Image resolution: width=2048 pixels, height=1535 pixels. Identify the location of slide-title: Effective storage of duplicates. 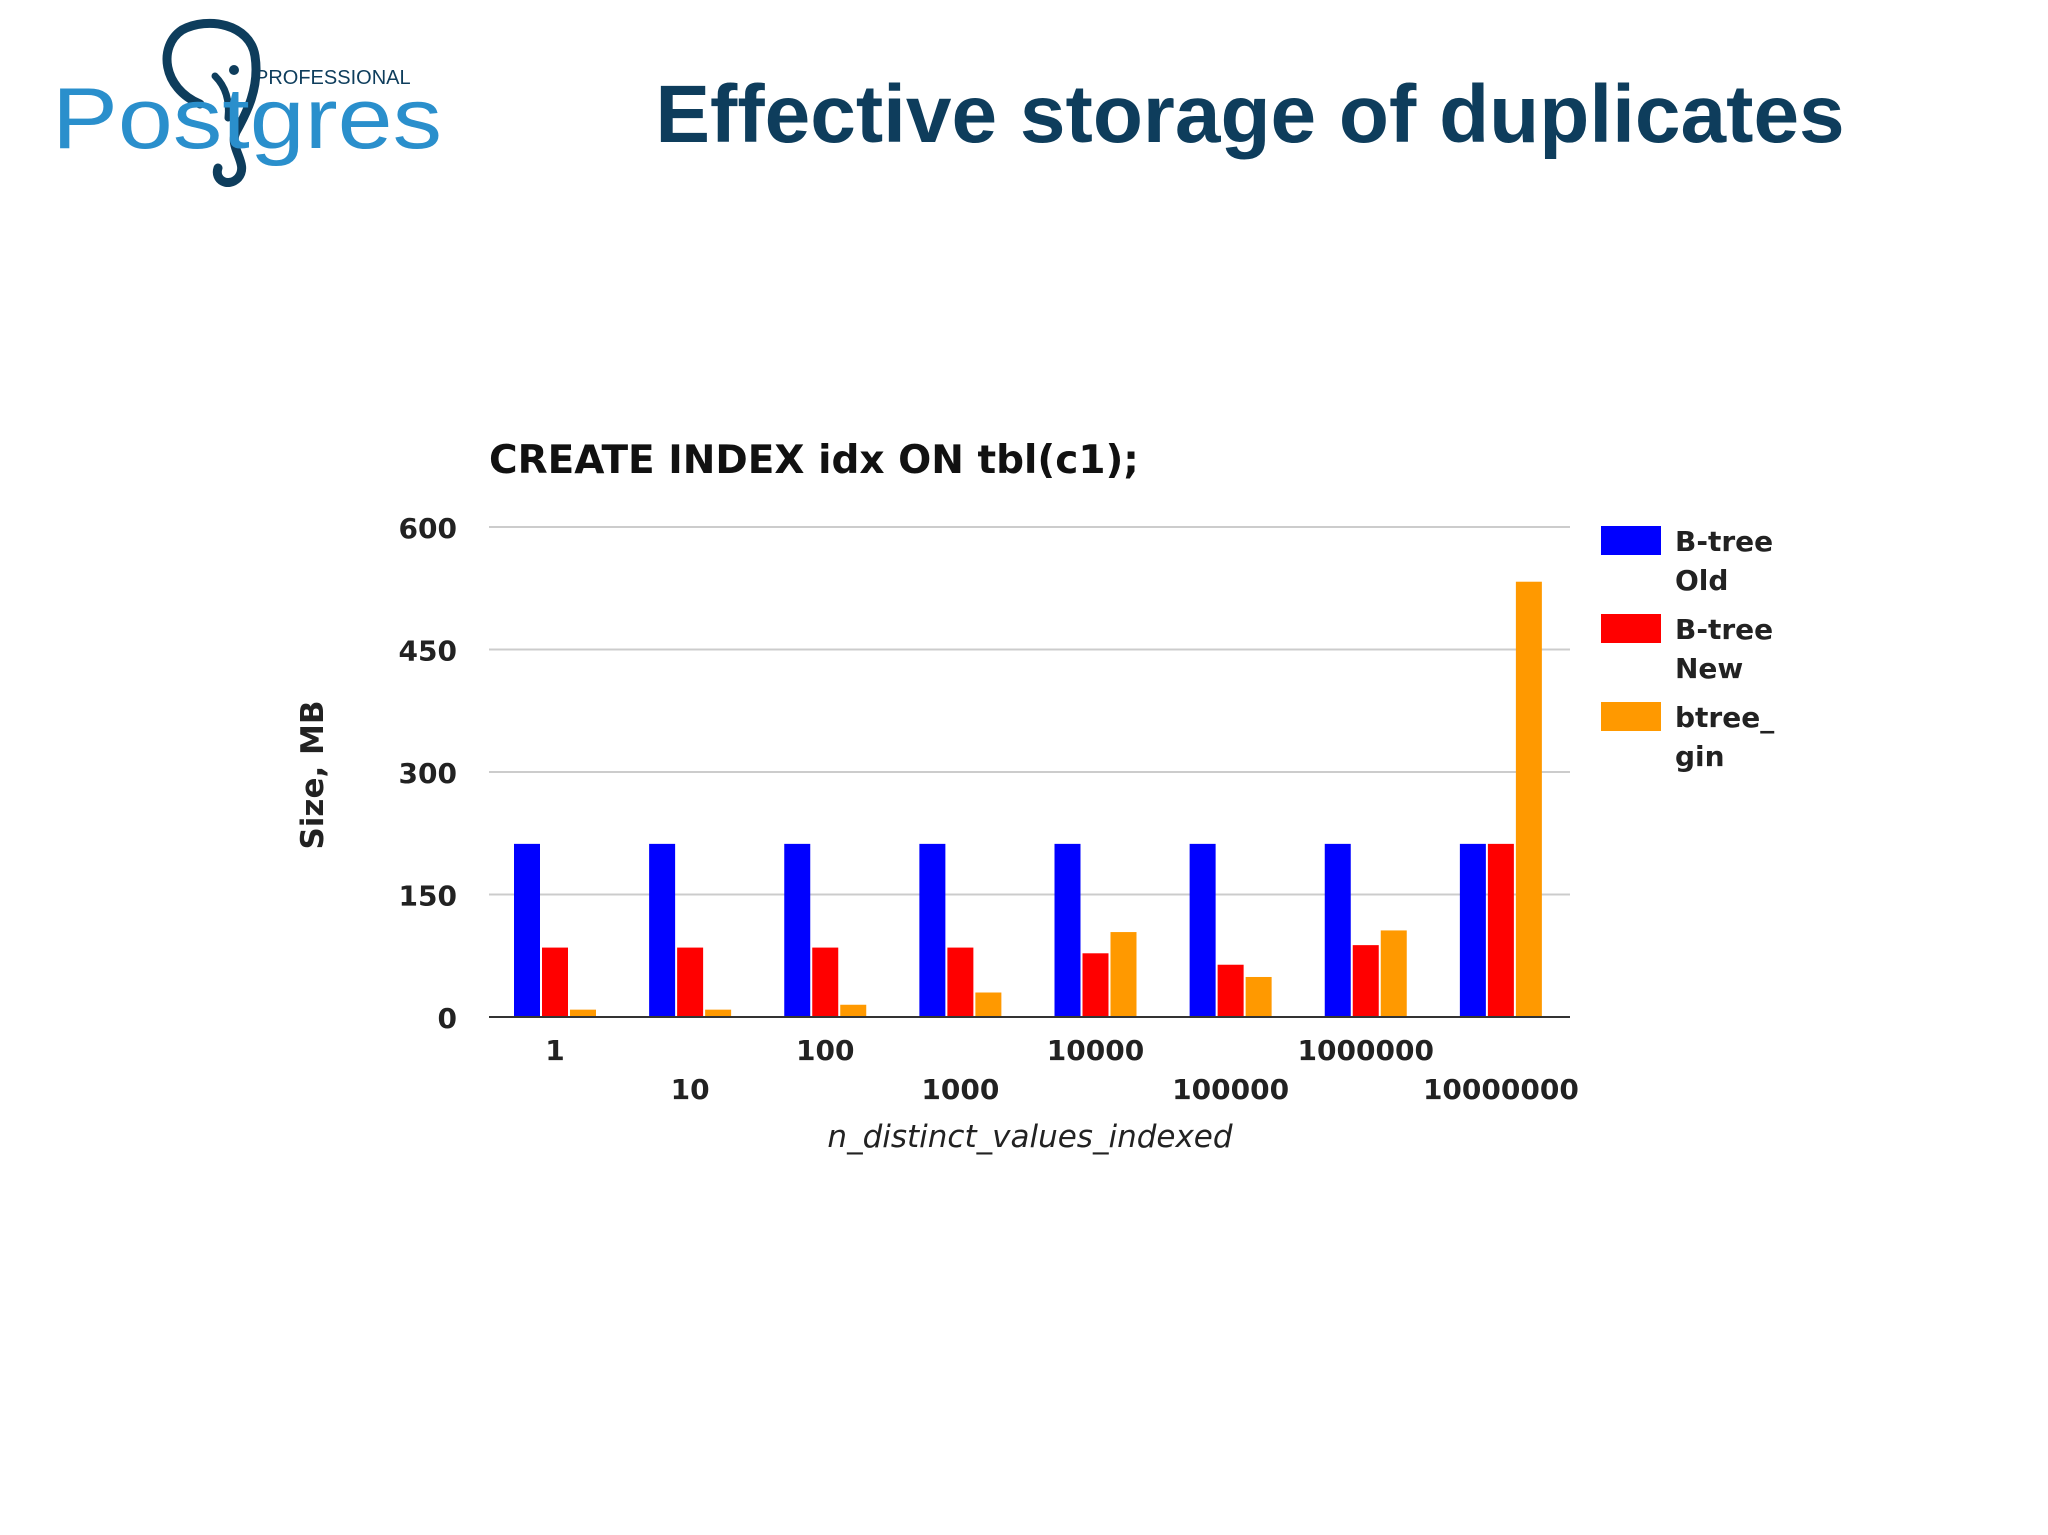
(1250, 114).